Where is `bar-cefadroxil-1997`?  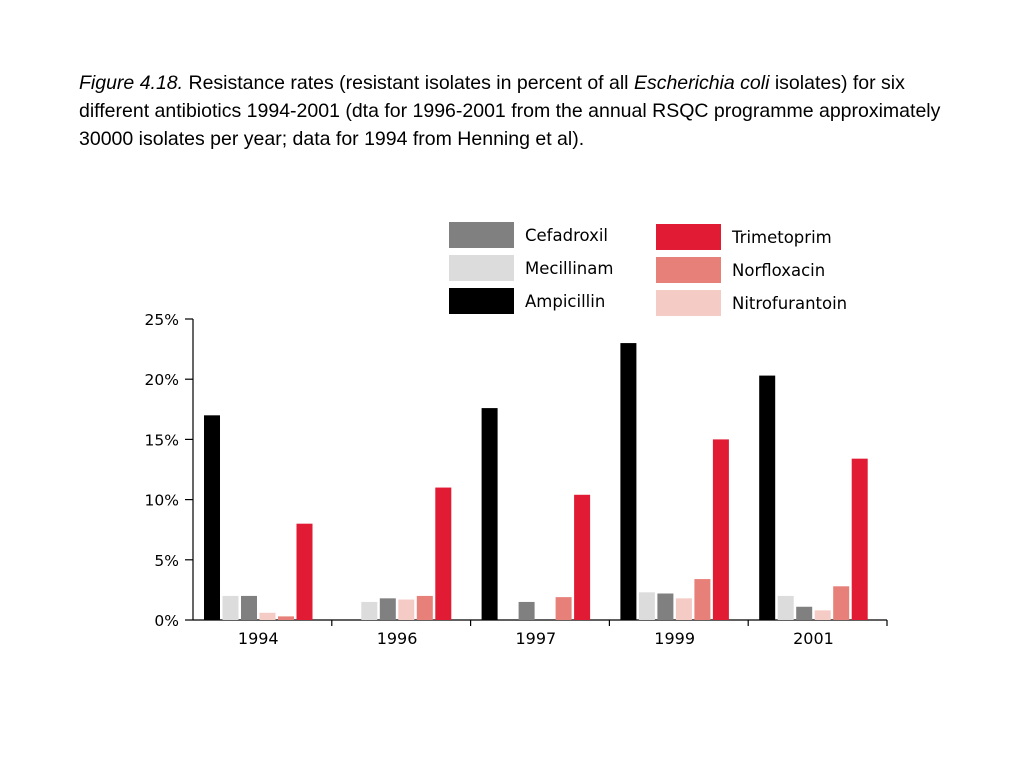
bar-cefadroxil-1997 is located at coordinates (526, 610).